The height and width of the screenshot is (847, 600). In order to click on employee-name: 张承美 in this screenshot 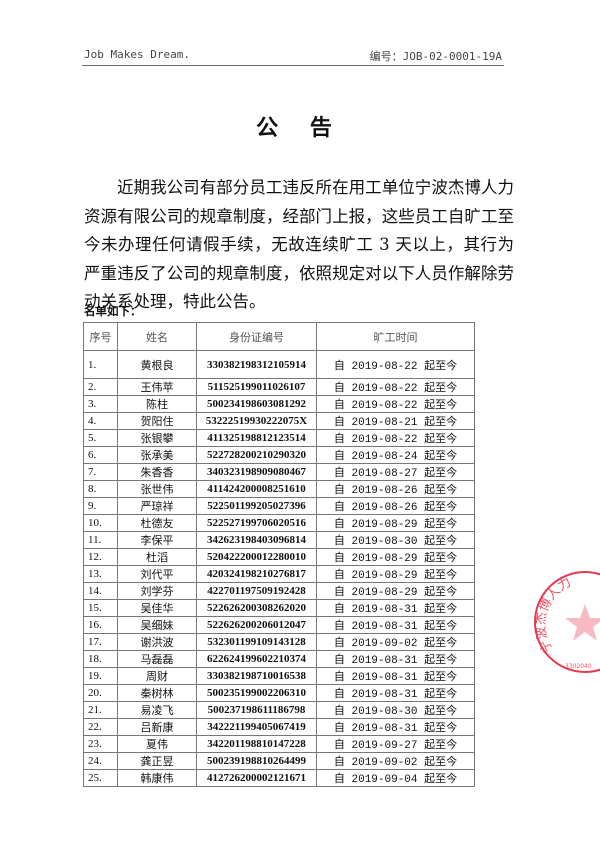, I will do `click(157, 455)`.